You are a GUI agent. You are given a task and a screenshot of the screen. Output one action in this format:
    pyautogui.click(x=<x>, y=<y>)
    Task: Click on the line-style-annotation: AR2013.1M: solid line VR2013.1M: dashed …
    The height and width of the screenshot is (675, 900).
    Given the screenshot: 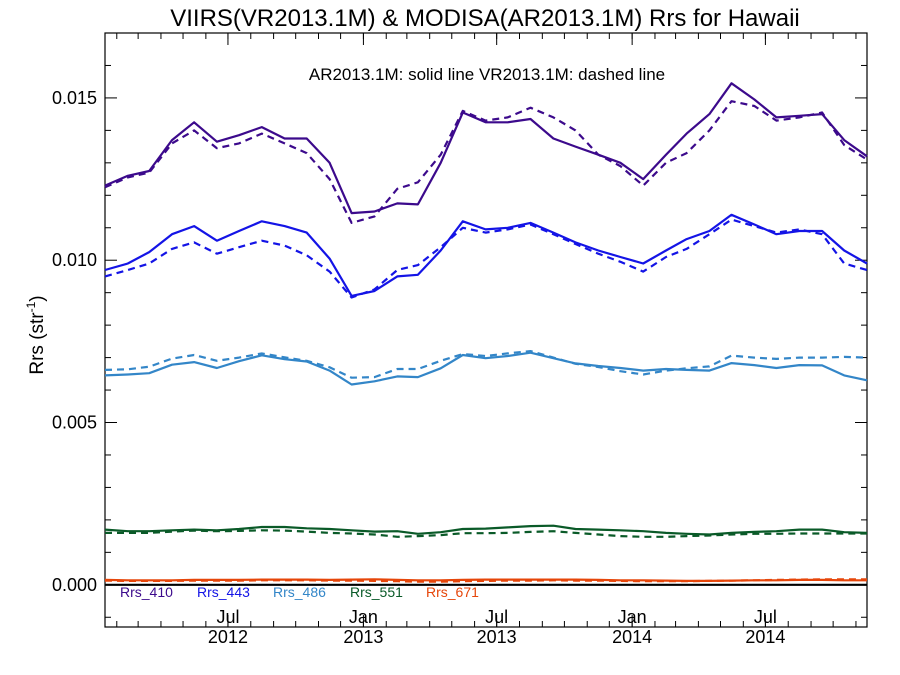 What is the action you would take?
    pyautogui.click(x=487, y=74)
    